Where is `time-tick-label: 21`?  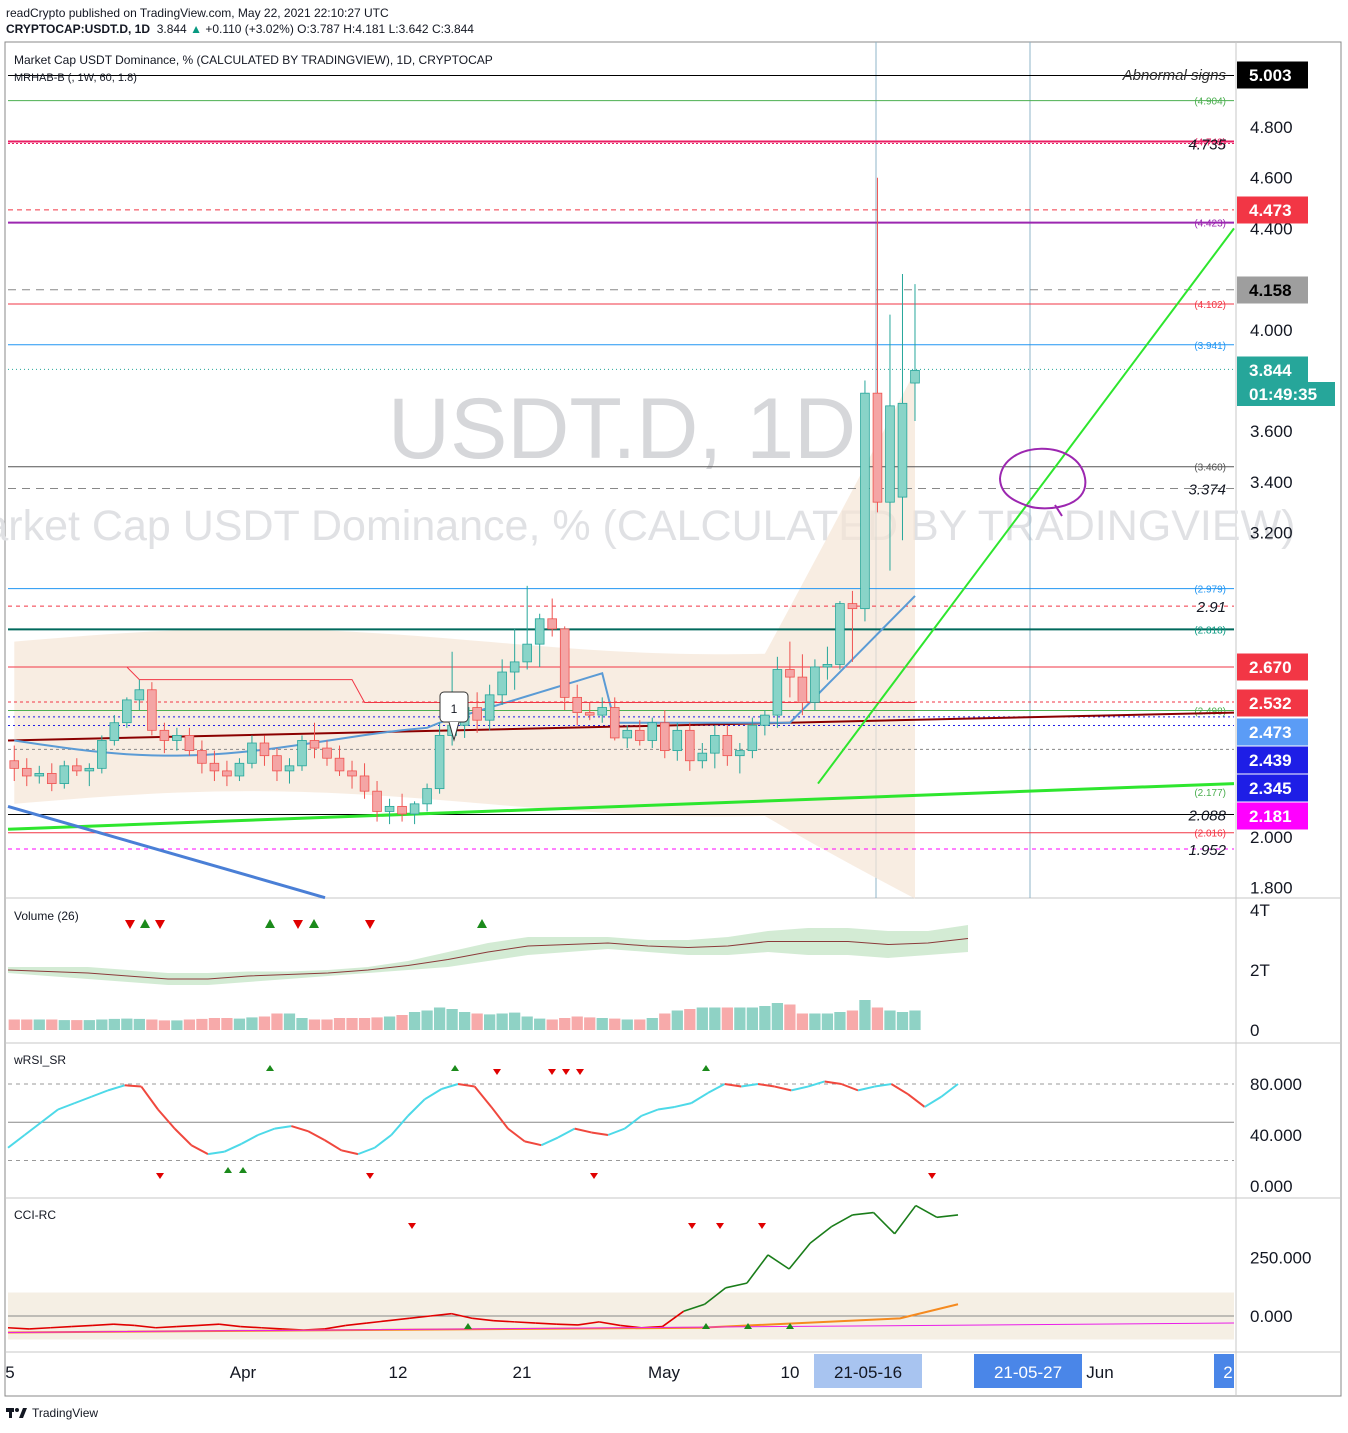 time-tick-label: 21 is located at coordinates (522, 1372).